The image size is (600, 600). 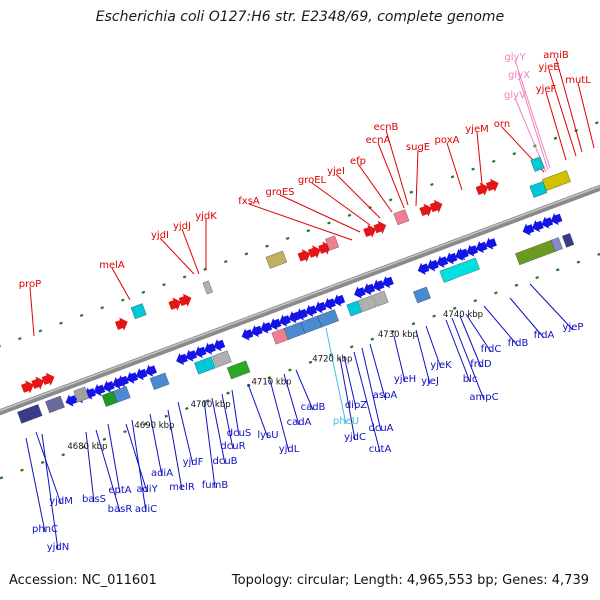 I want to click on reverse-gene-label: lysU, so click(x=267, y=435).